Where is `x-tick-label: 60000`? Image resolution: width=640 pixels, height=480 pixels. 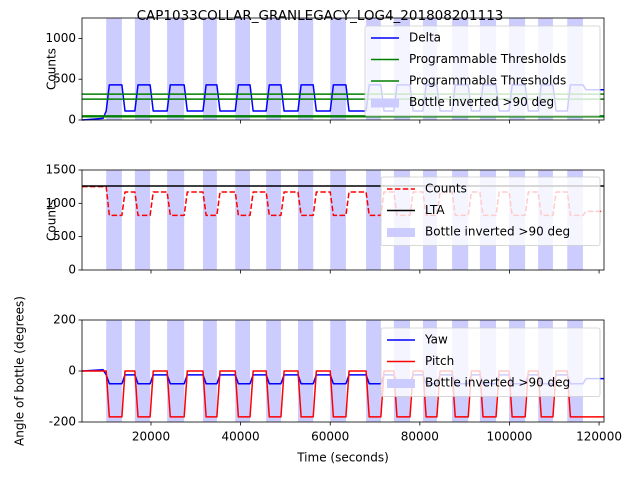 x-tick-label: 60000 is located at coordinates (330, 437).